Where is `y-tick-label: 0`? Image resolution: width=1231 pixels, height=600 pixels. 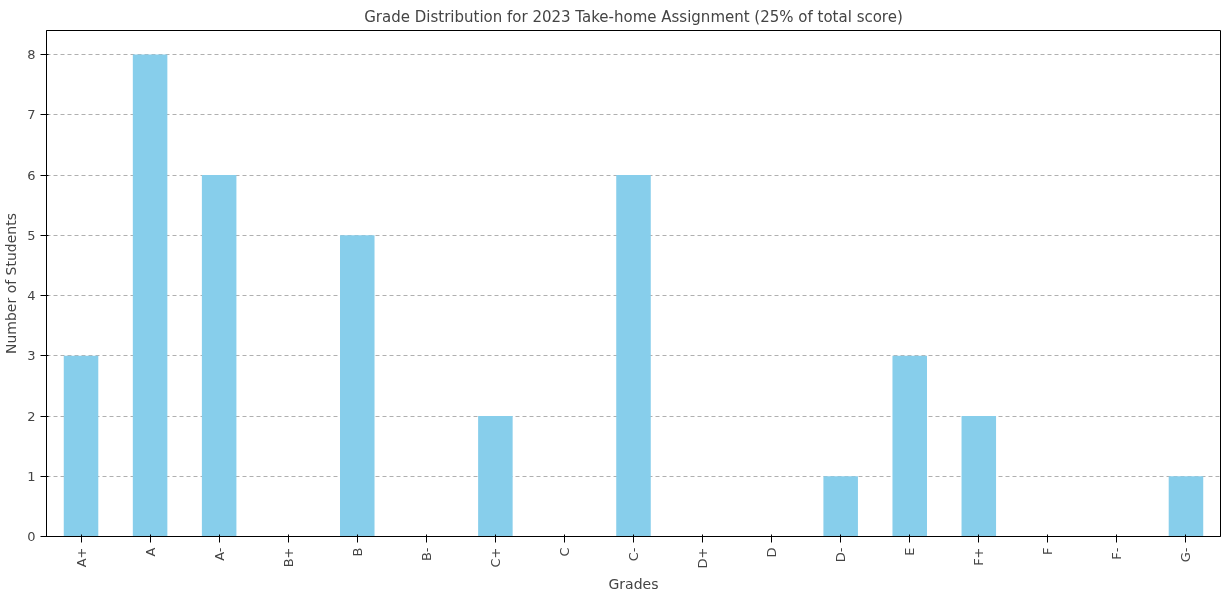 y-tick-label: 0 is located at coordinates (31, 536).